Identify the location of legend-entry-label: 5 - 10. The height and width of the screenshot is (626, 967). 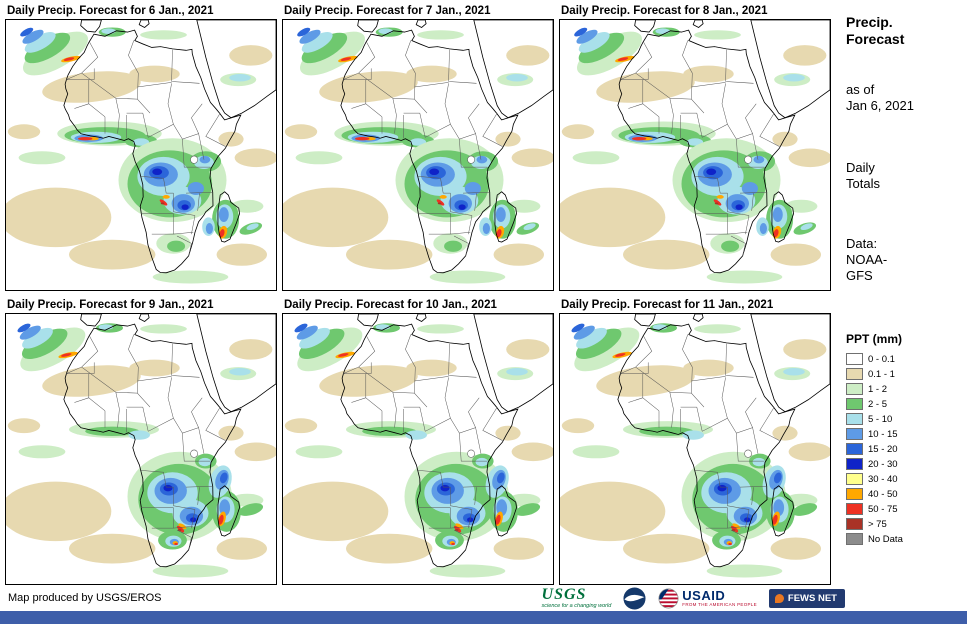
(880, 419).